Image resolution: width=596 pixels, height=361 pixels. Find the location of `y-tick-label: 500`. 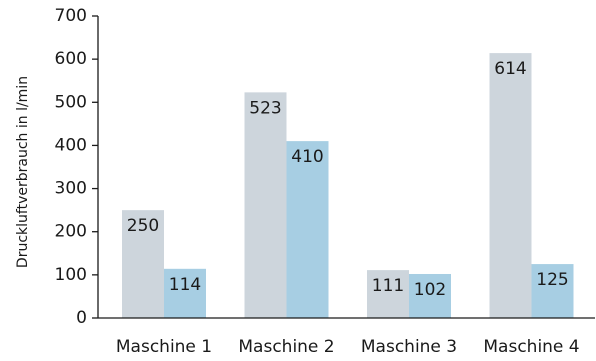

y-tick-label: 500 is located at coordinates (71, 102).